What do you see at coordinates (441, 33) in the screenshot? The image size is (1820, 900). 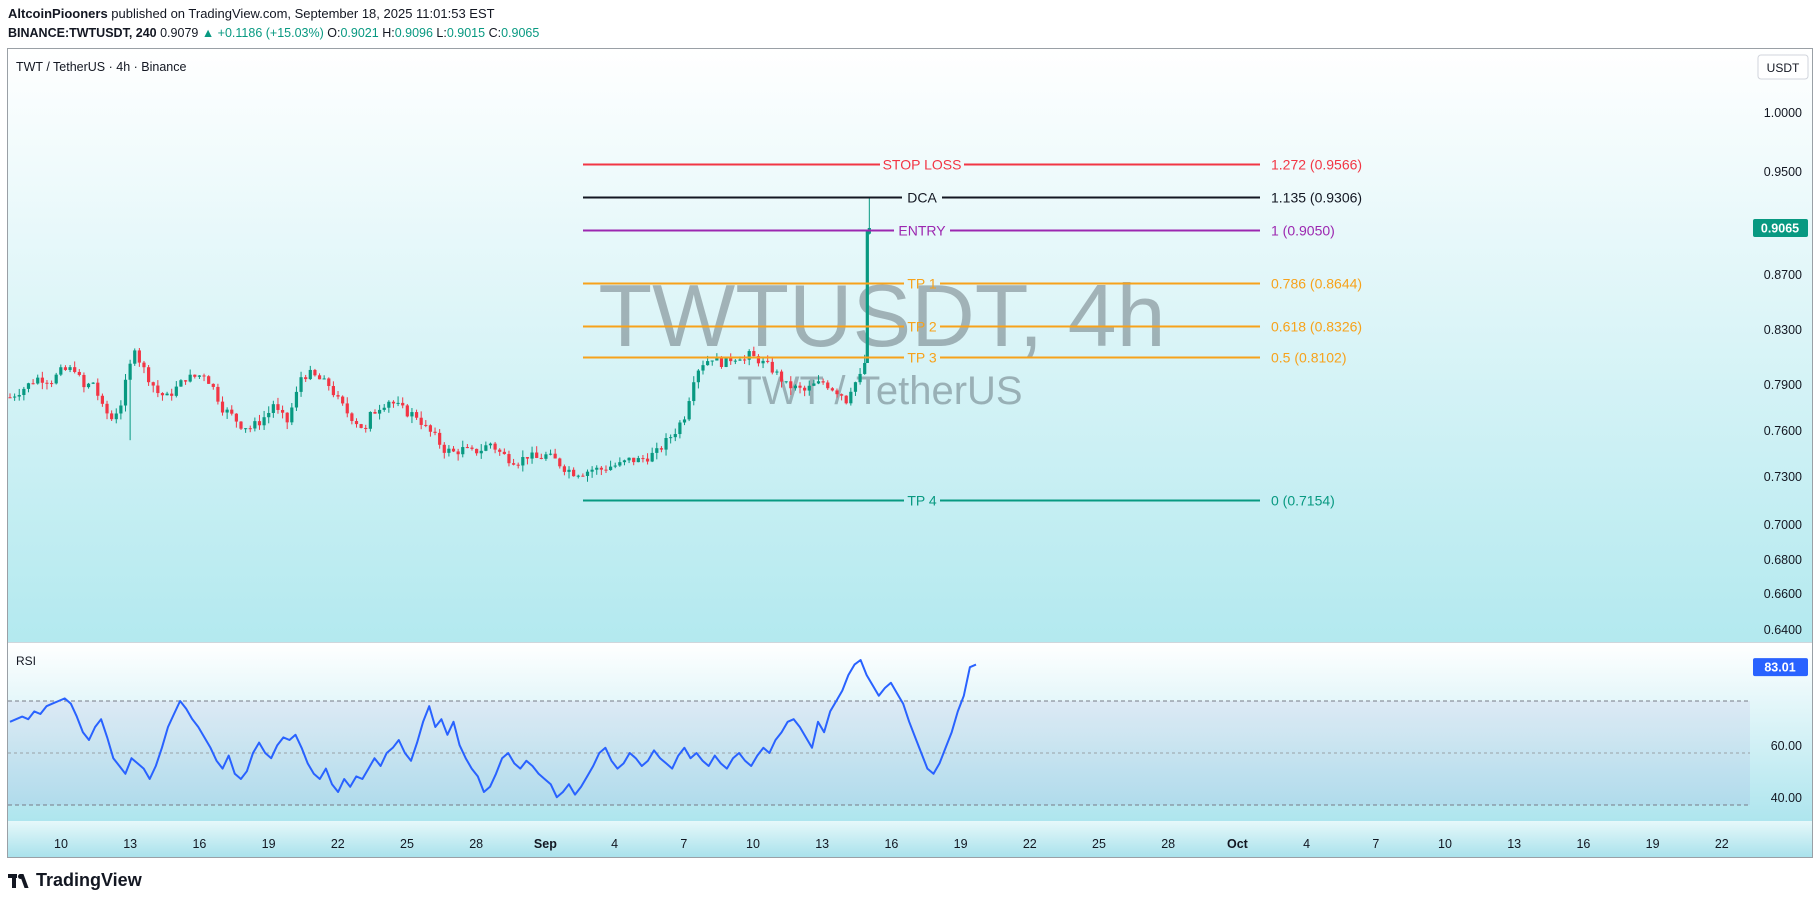 I see `low-label: L:` at bounding box center [441, 33].